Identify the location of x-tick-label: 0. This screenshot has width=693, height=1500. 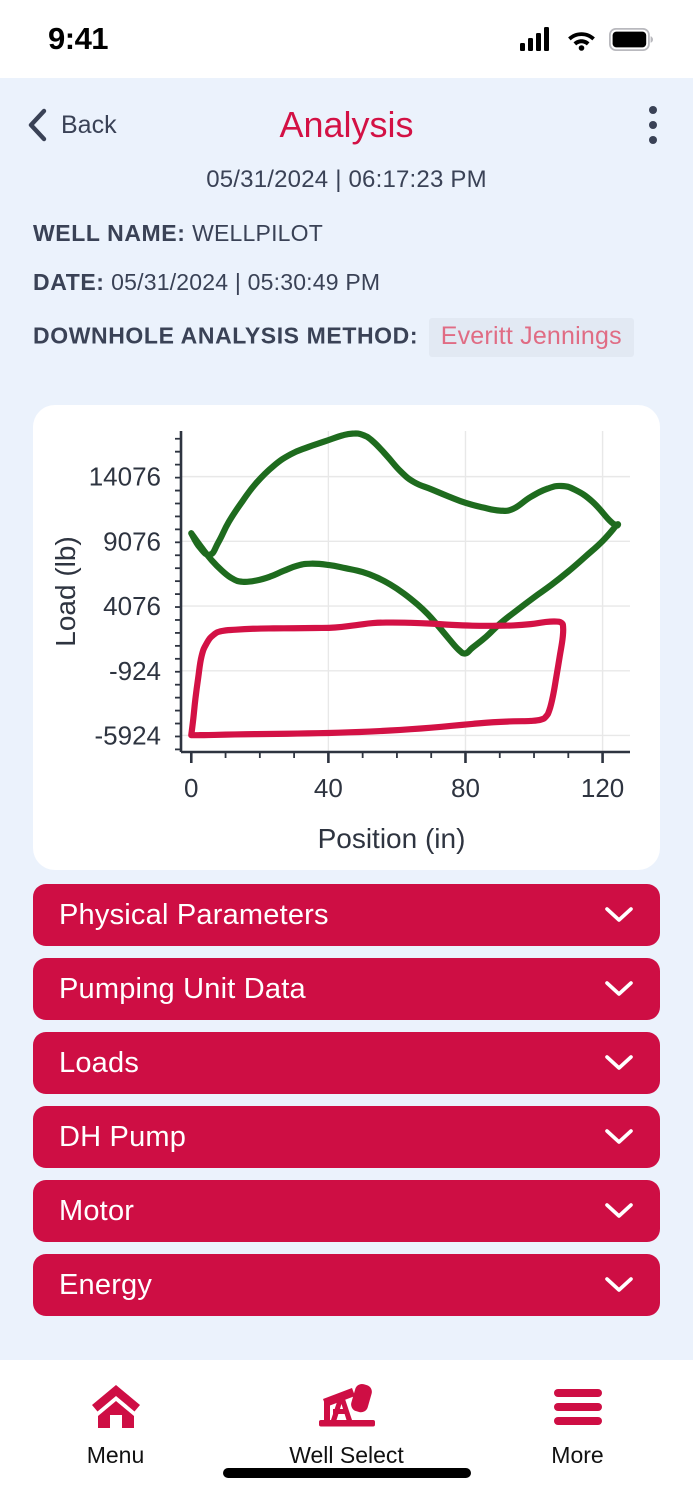
(191, 788).